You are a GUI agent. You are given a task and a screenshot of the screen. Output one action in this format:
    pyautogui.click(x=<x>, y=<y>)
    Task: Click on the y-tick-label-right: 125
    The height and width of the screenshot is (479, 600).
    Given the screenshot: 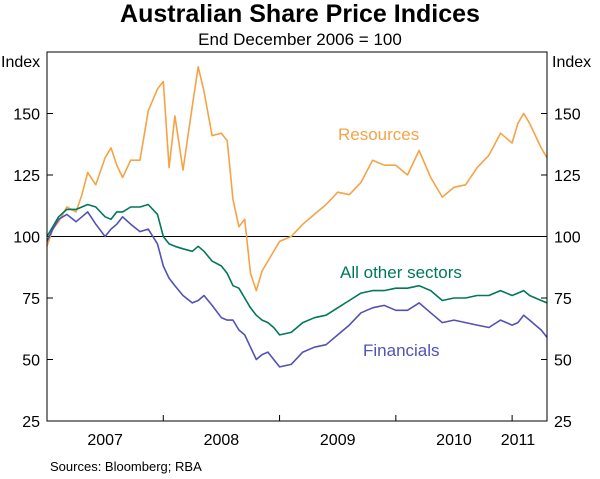 What is the action you would take?
    pyautogui.click(x=567, y=176)
    